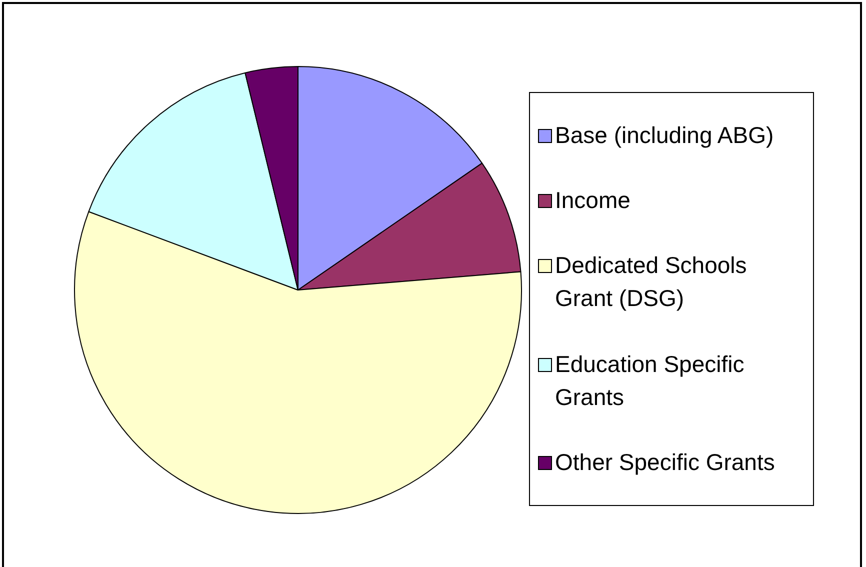 This screenshot has width=866, height=567. Describe the element at coordinates (664, 135) in the screenshot. I see `legend-label: Base (including ABG)` at that location.